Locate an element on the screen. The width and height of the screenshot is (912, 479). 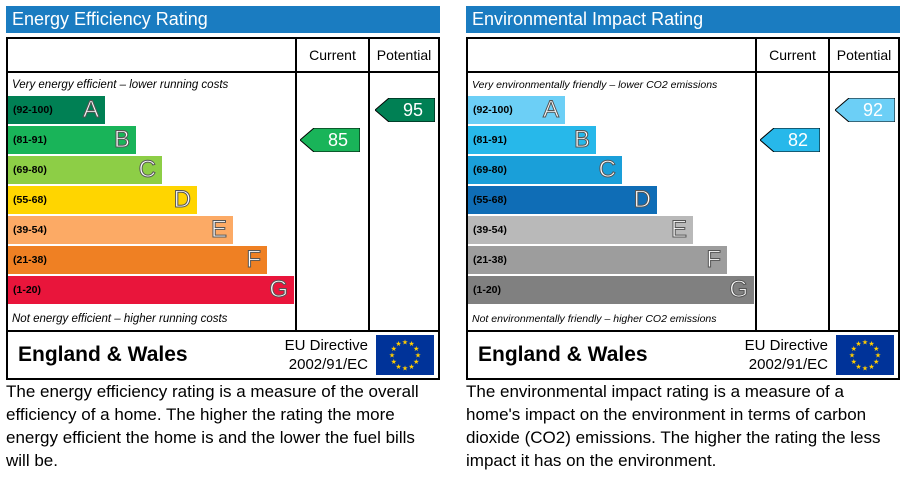
potential-rating-arrow: 92 is located at coordinates (865, 110).